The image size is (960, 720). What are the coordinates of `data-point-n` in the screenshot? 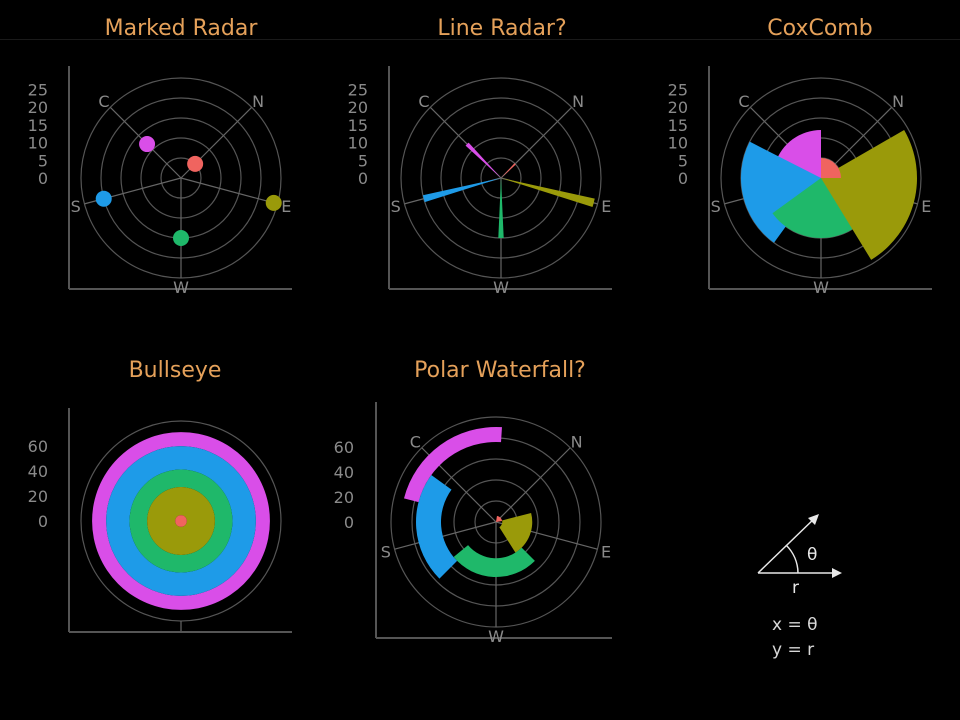 It's located at (195, 163).